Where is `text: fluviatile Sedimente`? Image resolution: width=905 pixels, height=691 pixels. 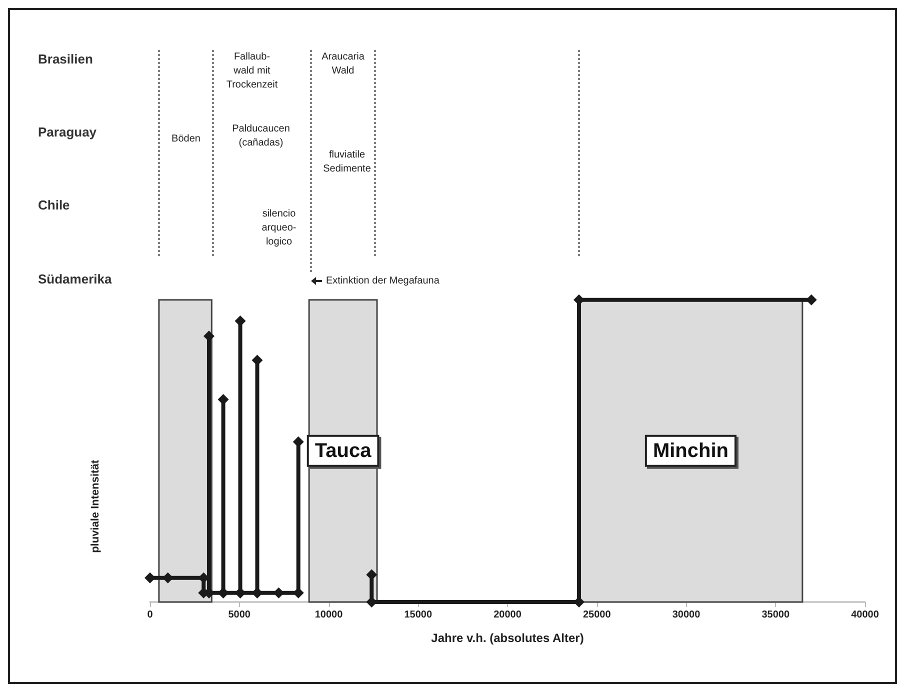 text: fluviatile Sedimente is located at coordinates (347, 162).